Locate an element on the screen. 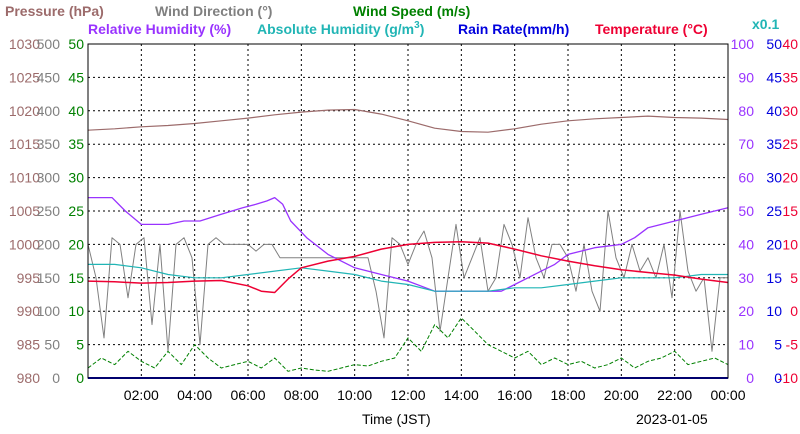 Image resolution: width=800 pixels, height=434 pixels. humidity-tick: 80 is located at coordinates (746, 111).